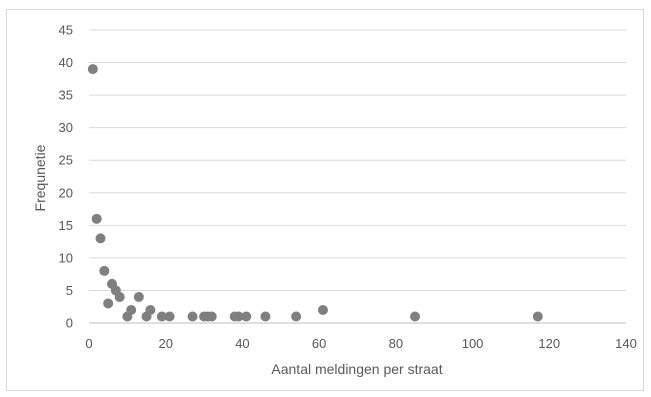 This screenshot has height=397, width=651. Describe the element at coordinates (66, 30) in the screenshot. I see `y-tick-label-45: 45` at that location.